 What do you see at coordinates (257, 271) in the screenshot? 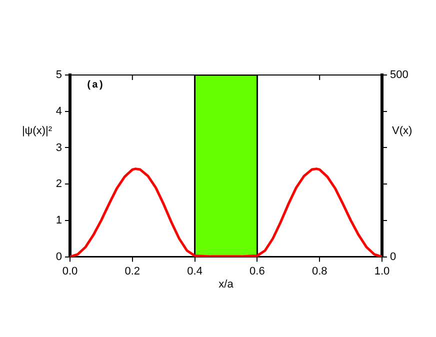
I see `x-tick-label: 0.6` at bounding box center [257, 271].